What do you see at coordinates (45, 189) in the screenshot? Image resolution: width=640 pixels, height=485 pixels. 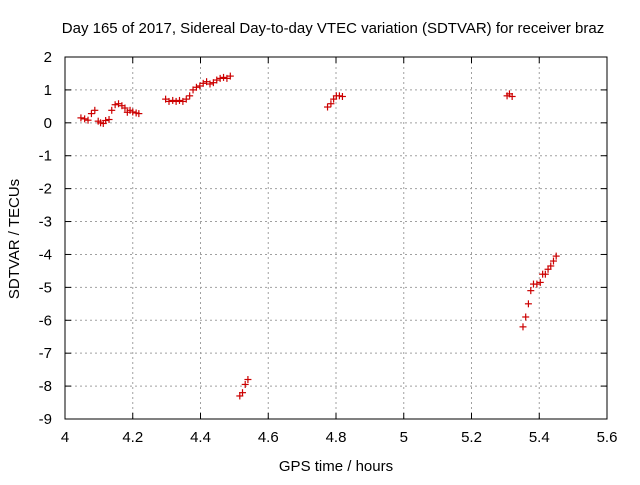 I see `y-tick-label: -2` at bounding box center [45, 189].